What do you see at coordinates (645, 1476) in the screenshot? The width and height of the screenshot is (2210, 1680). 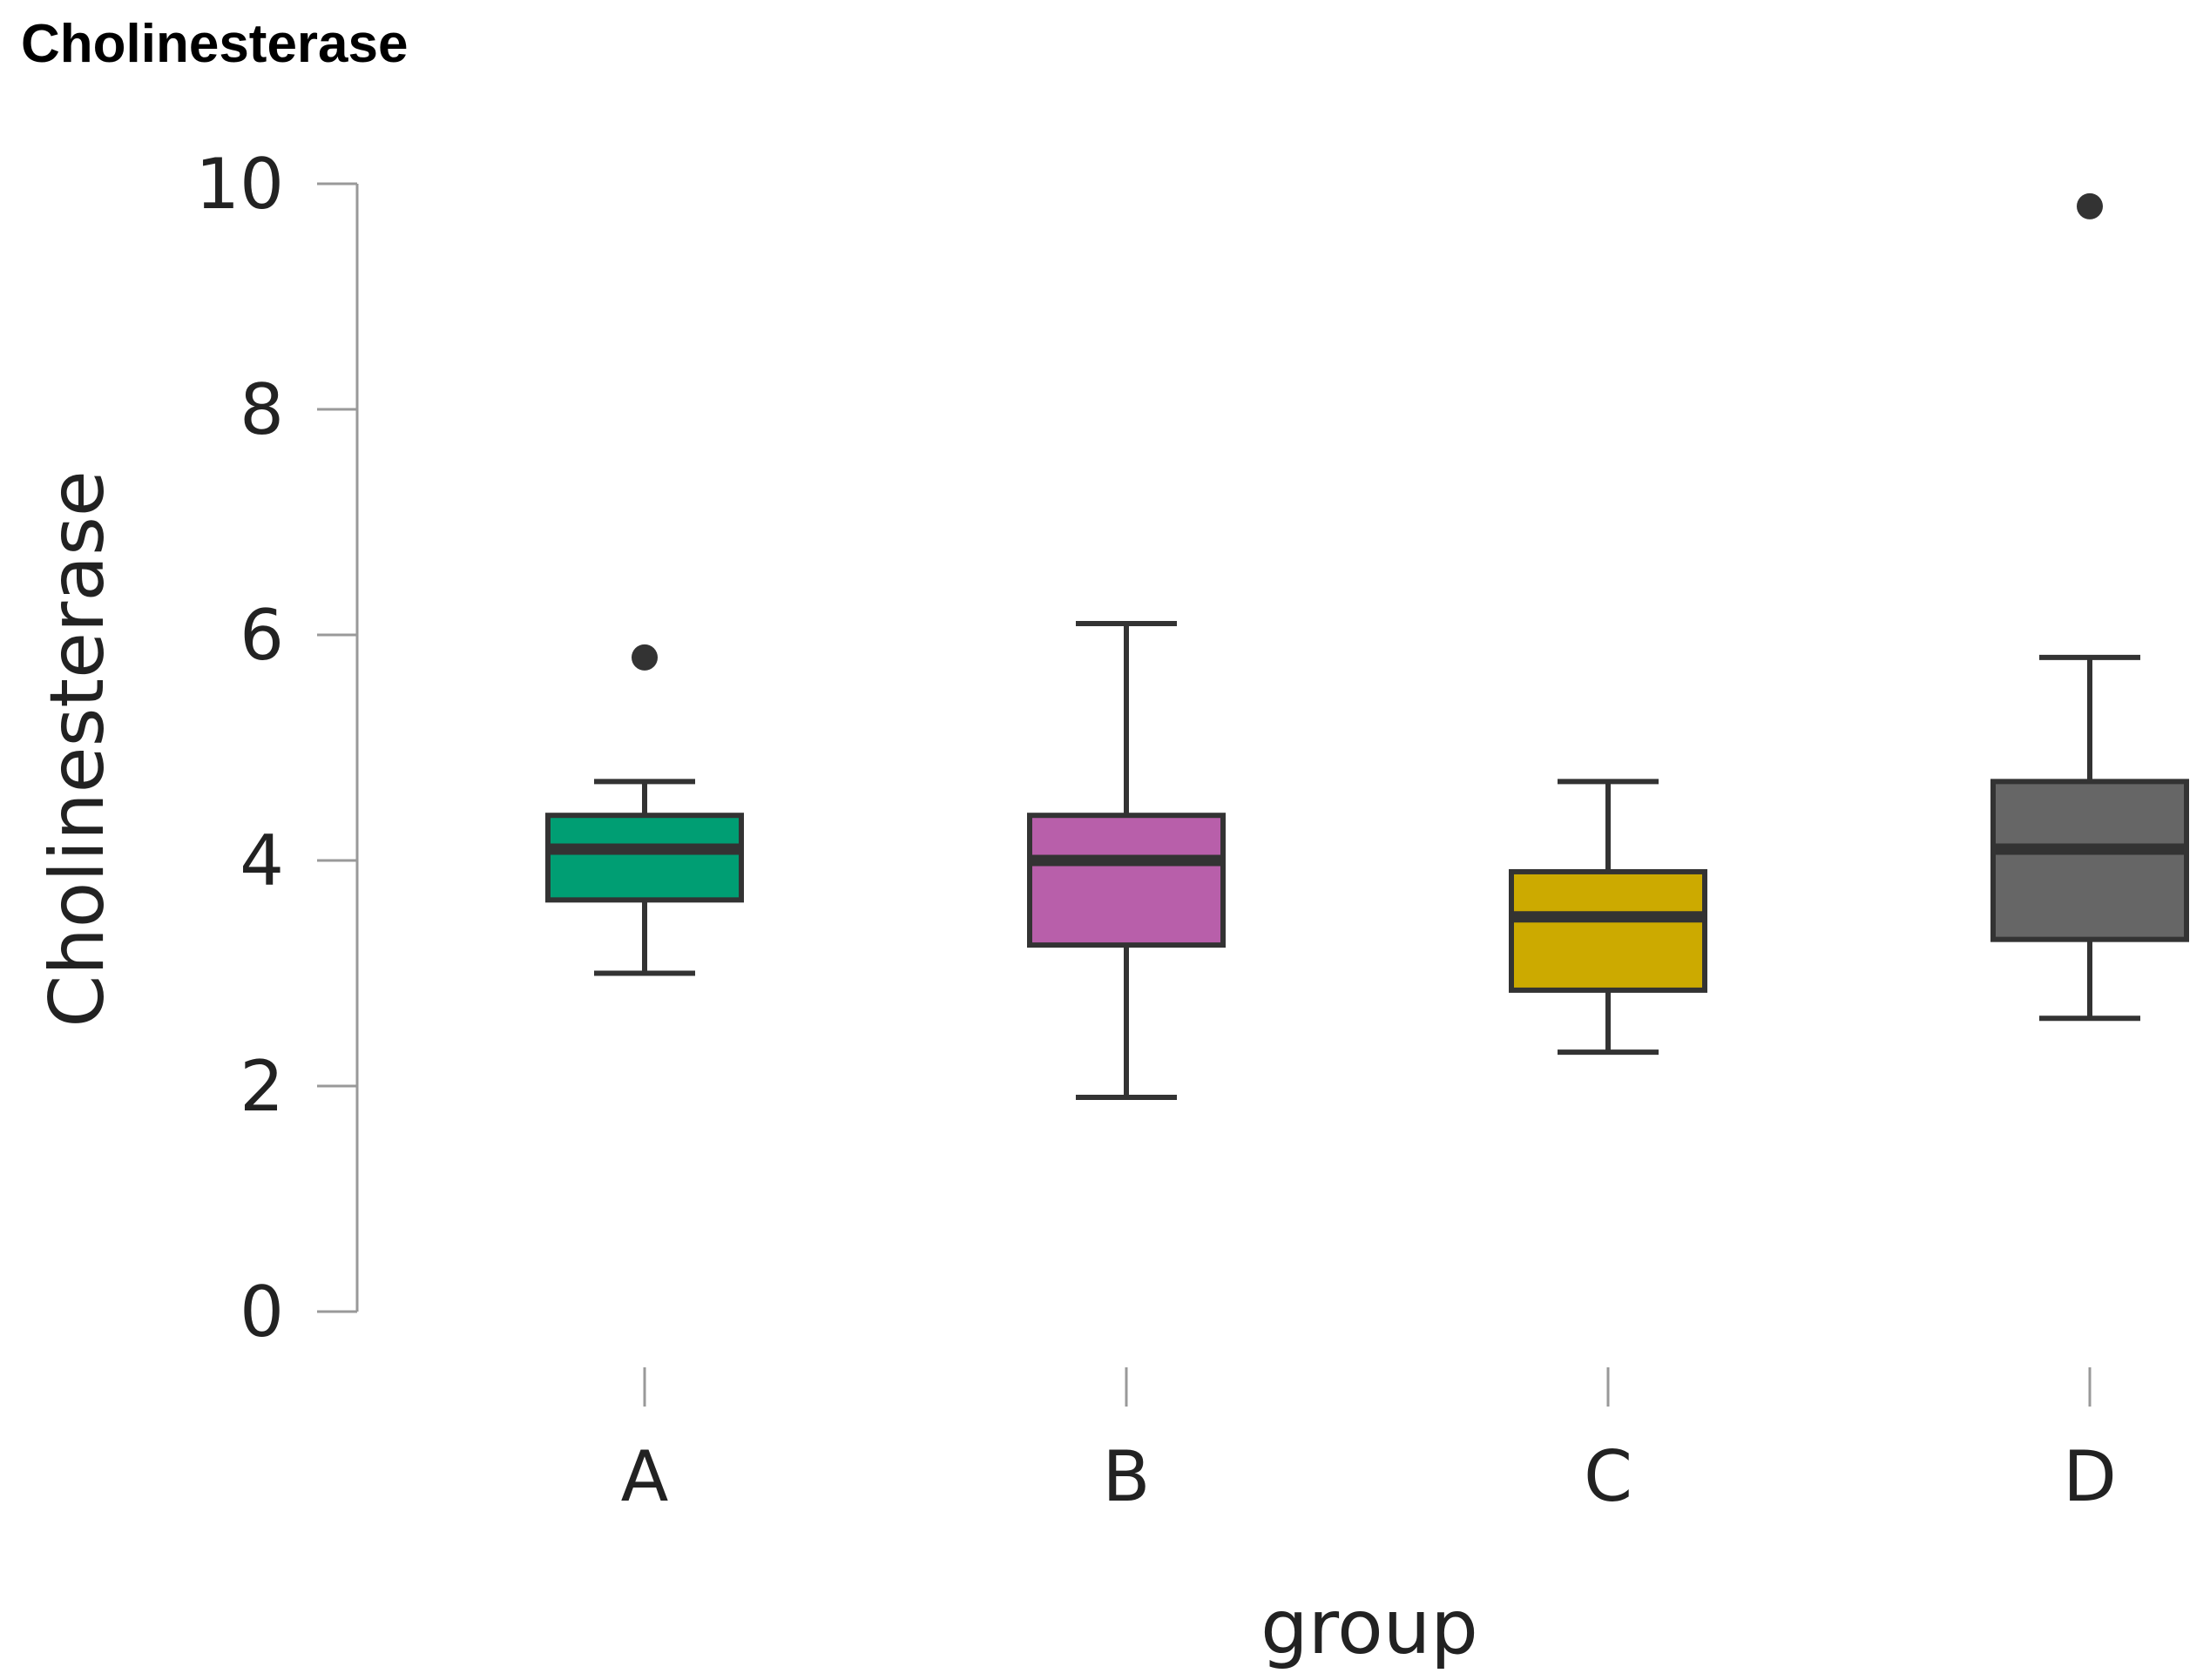 I see `x-tick-label: A` at bounding box center [645, 1476].